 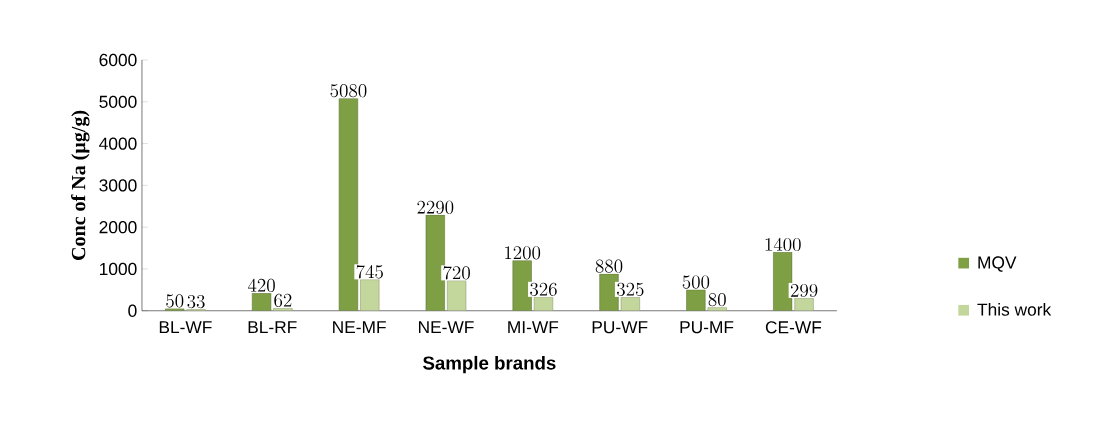 I want to click on legend-label: MQV, so click(x=997, y=264).